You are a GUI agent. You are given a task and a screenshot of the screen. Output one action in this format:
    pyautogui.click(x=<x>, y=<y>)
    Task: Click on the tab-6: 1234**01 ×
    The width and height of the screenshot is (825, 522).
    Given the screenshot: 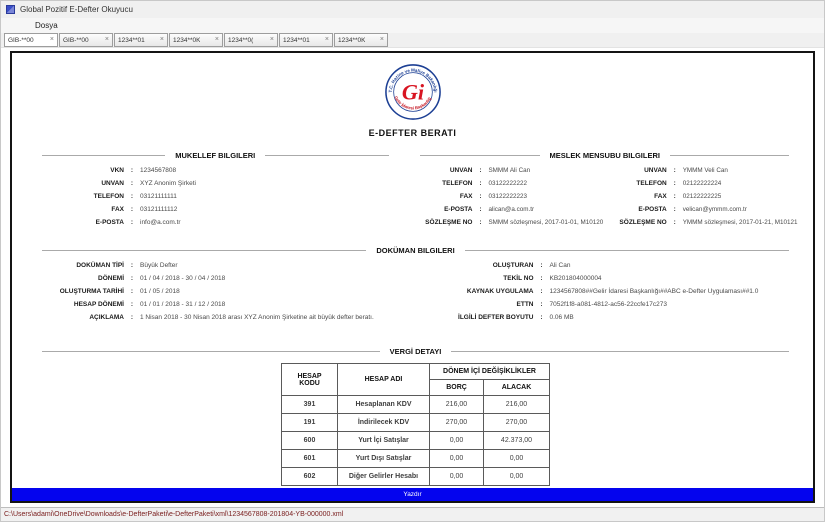 What is the action you would take?
    pyautogui.click(x=306, y=40)
    